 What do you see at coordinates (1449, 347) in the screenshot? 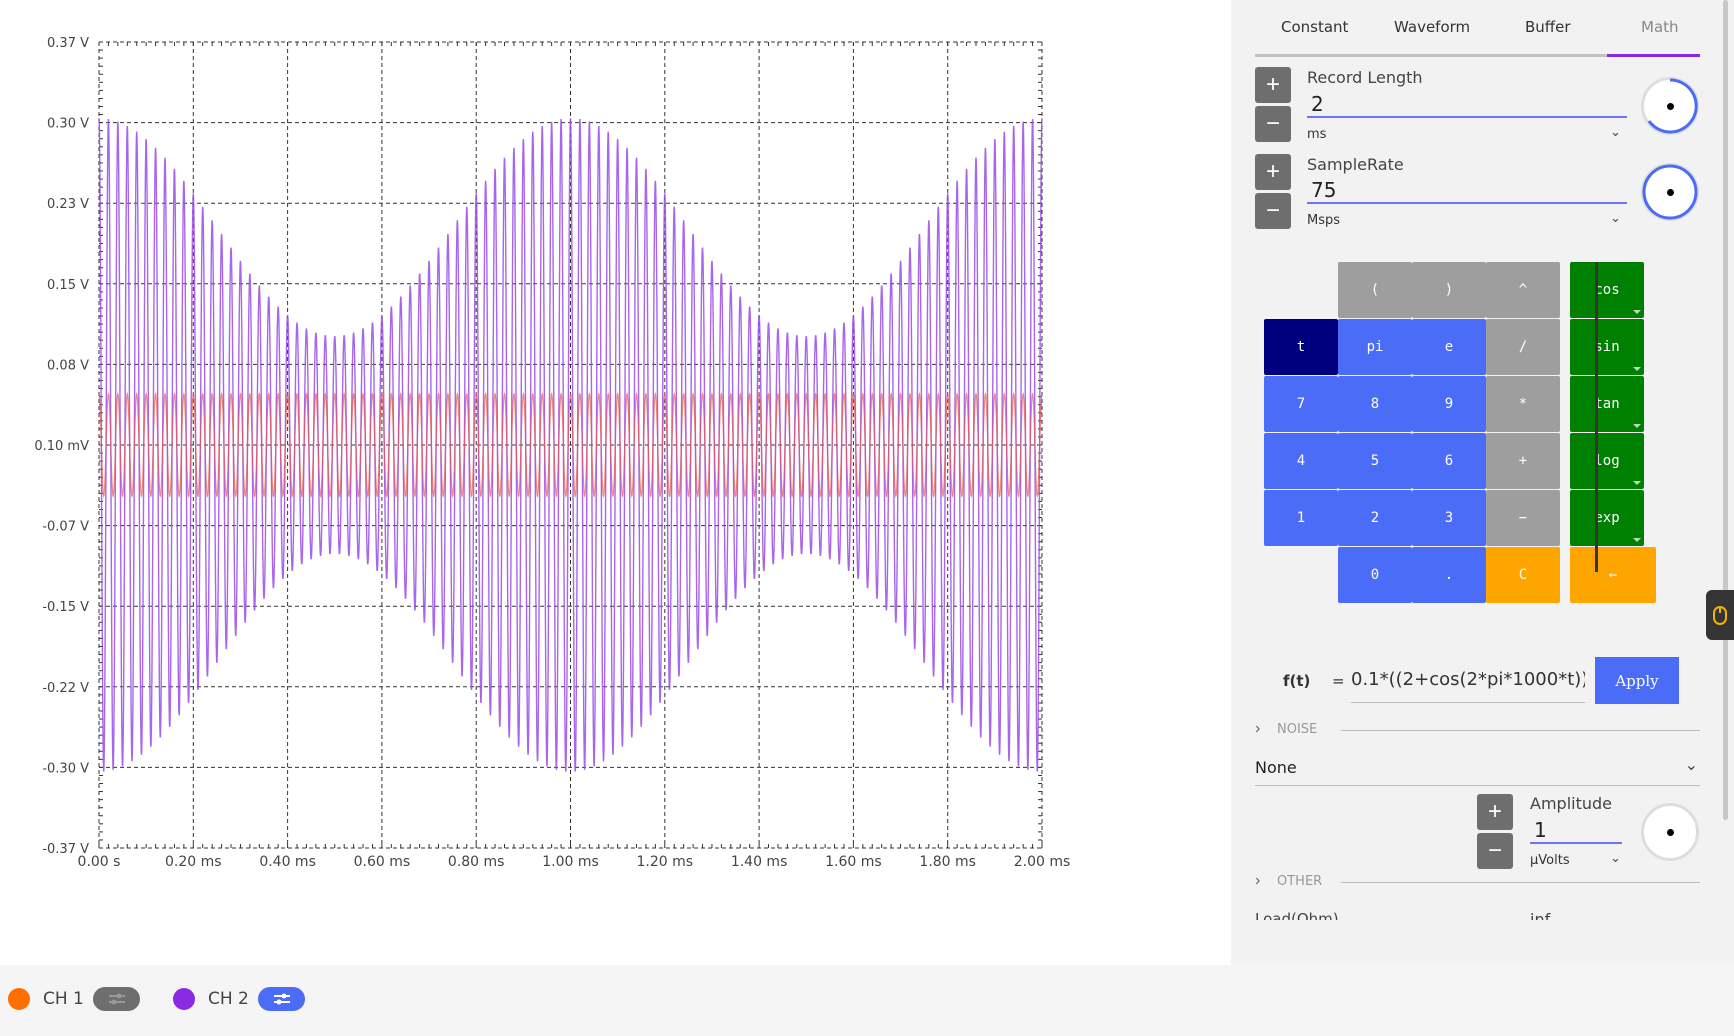
I see `calc-key-6: e` at bounding box center [1449, 347].